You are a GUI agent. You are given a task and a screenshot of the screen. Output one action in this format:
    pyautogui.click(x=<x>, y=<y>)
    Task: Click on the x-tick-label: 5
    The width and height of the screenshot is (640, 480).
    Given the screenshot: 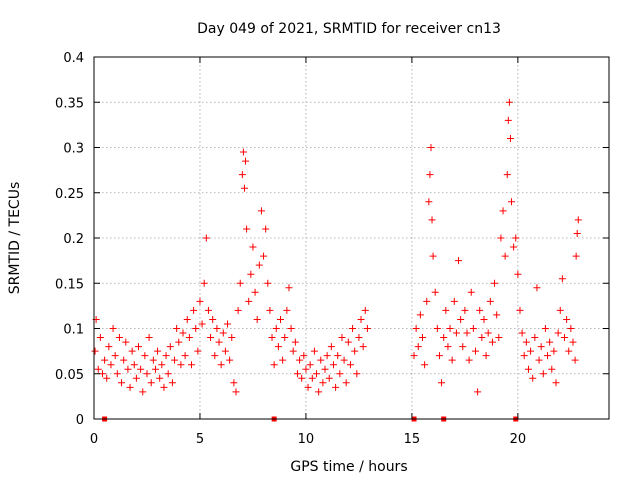 What is the action you would take?
    pyautogui.click(x=200, y=439)
    